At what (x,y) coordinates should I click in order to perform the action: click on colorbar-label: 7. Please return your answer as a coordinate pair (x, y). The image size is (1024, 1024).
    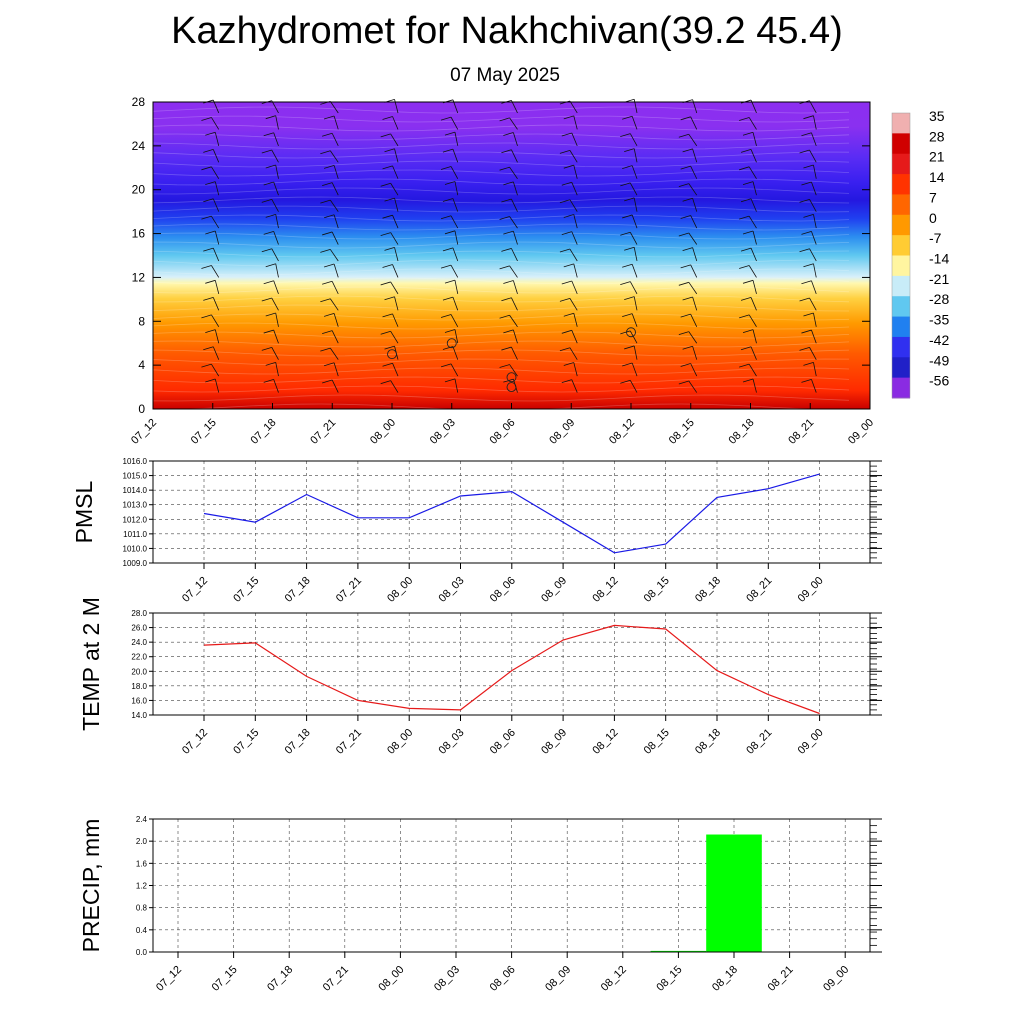
    Looking at the image, I should click on (933, 197).